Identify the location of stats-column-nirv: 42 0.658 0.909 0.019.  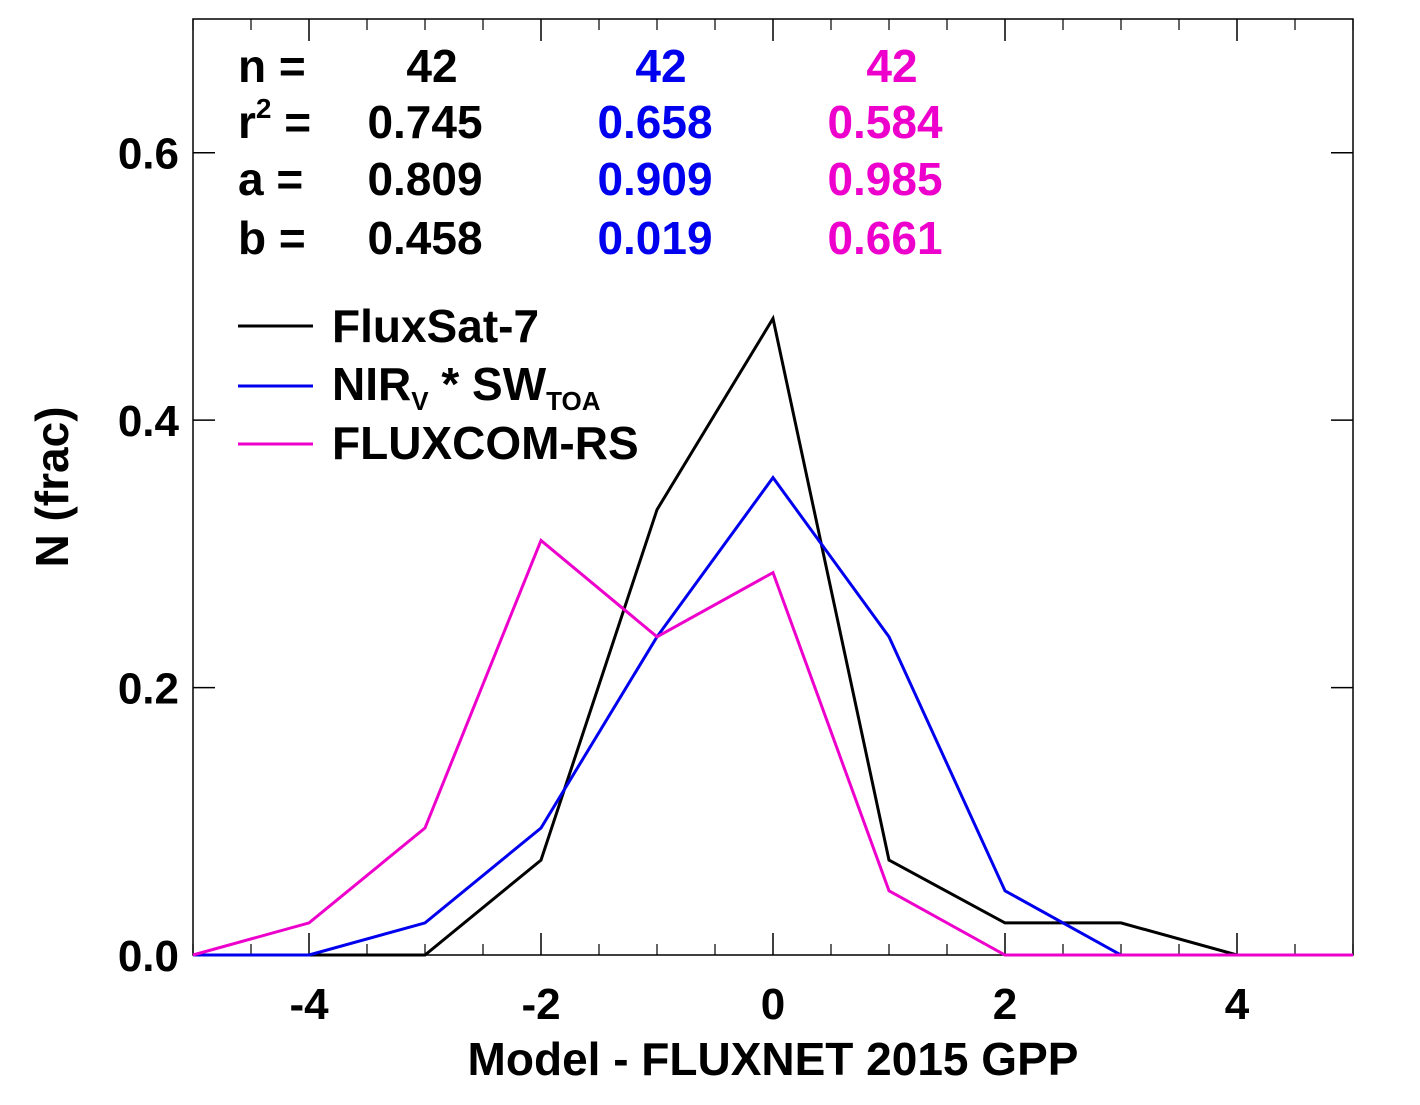
(654, 152).